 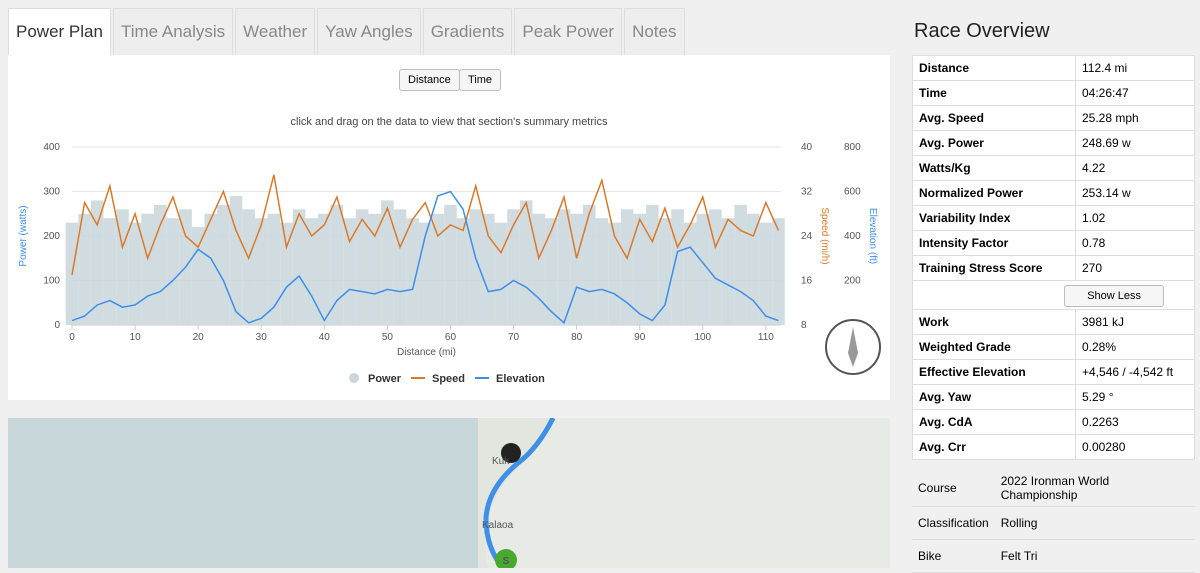 I want to click on row-label: Normalized Power, so click(x=994, y=193).